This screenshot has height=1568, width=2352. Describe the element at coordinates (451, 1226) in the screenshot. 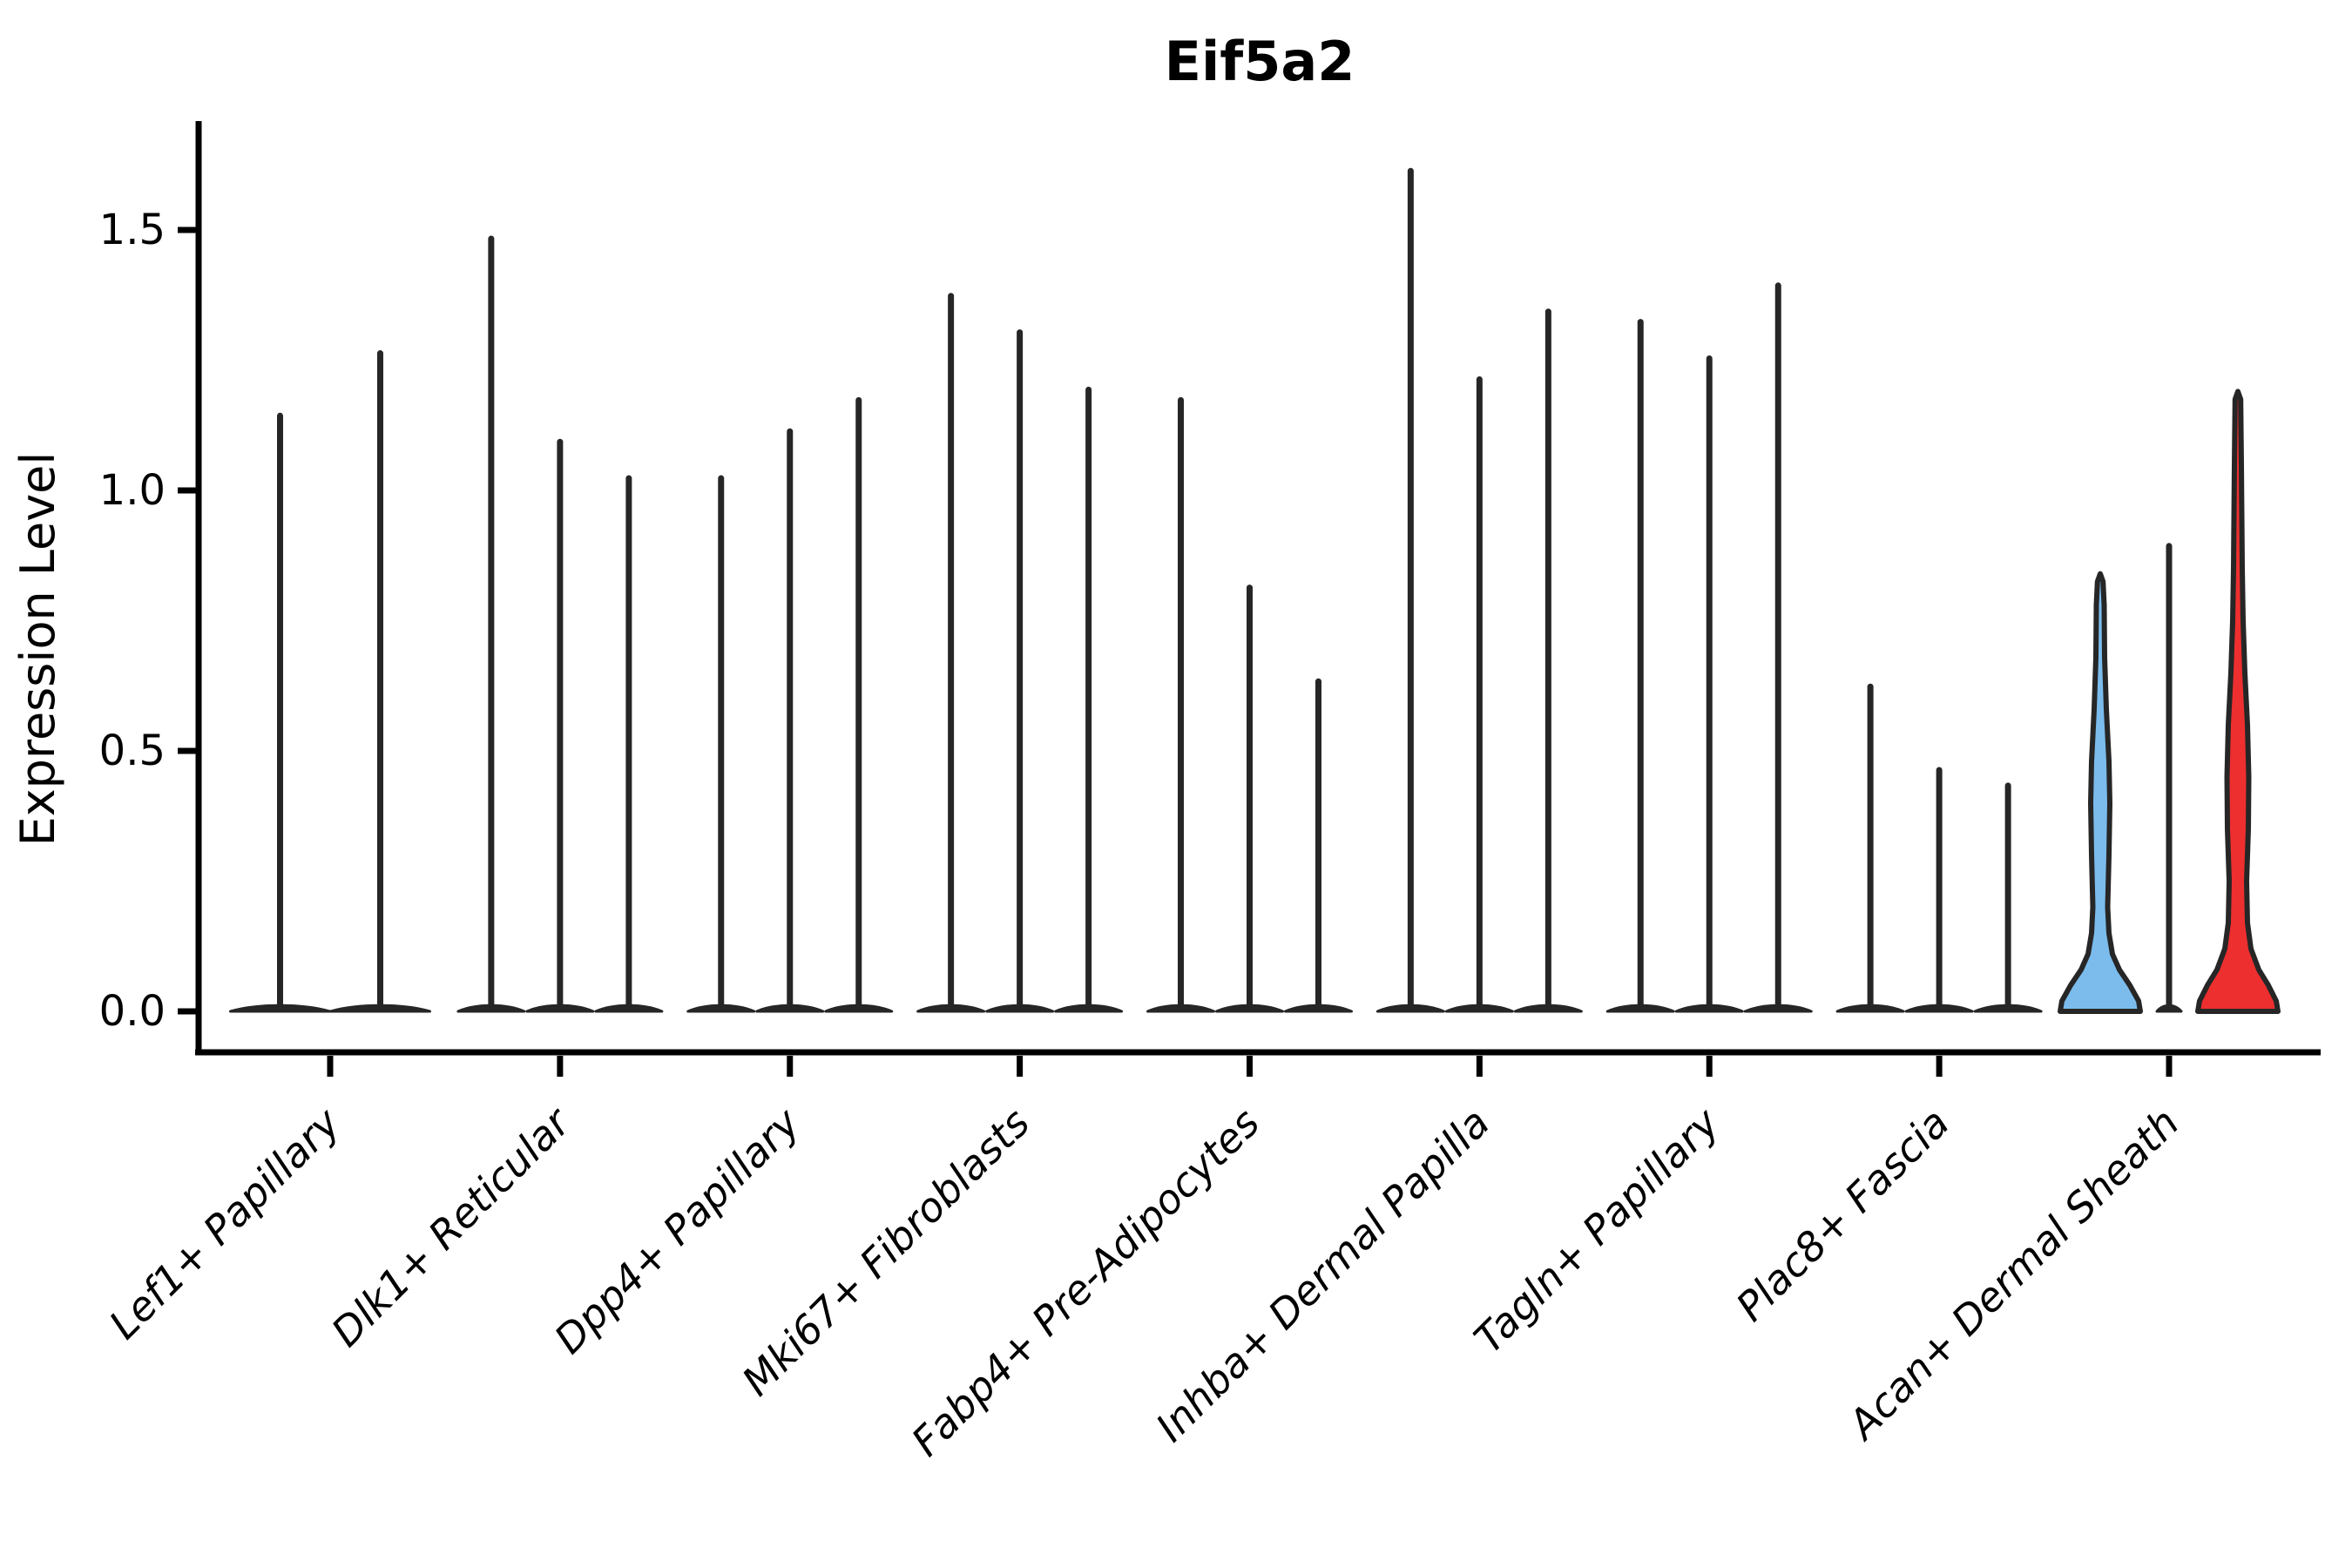

I see `x-tick-label: Dlk1+ Reticular` at that location.